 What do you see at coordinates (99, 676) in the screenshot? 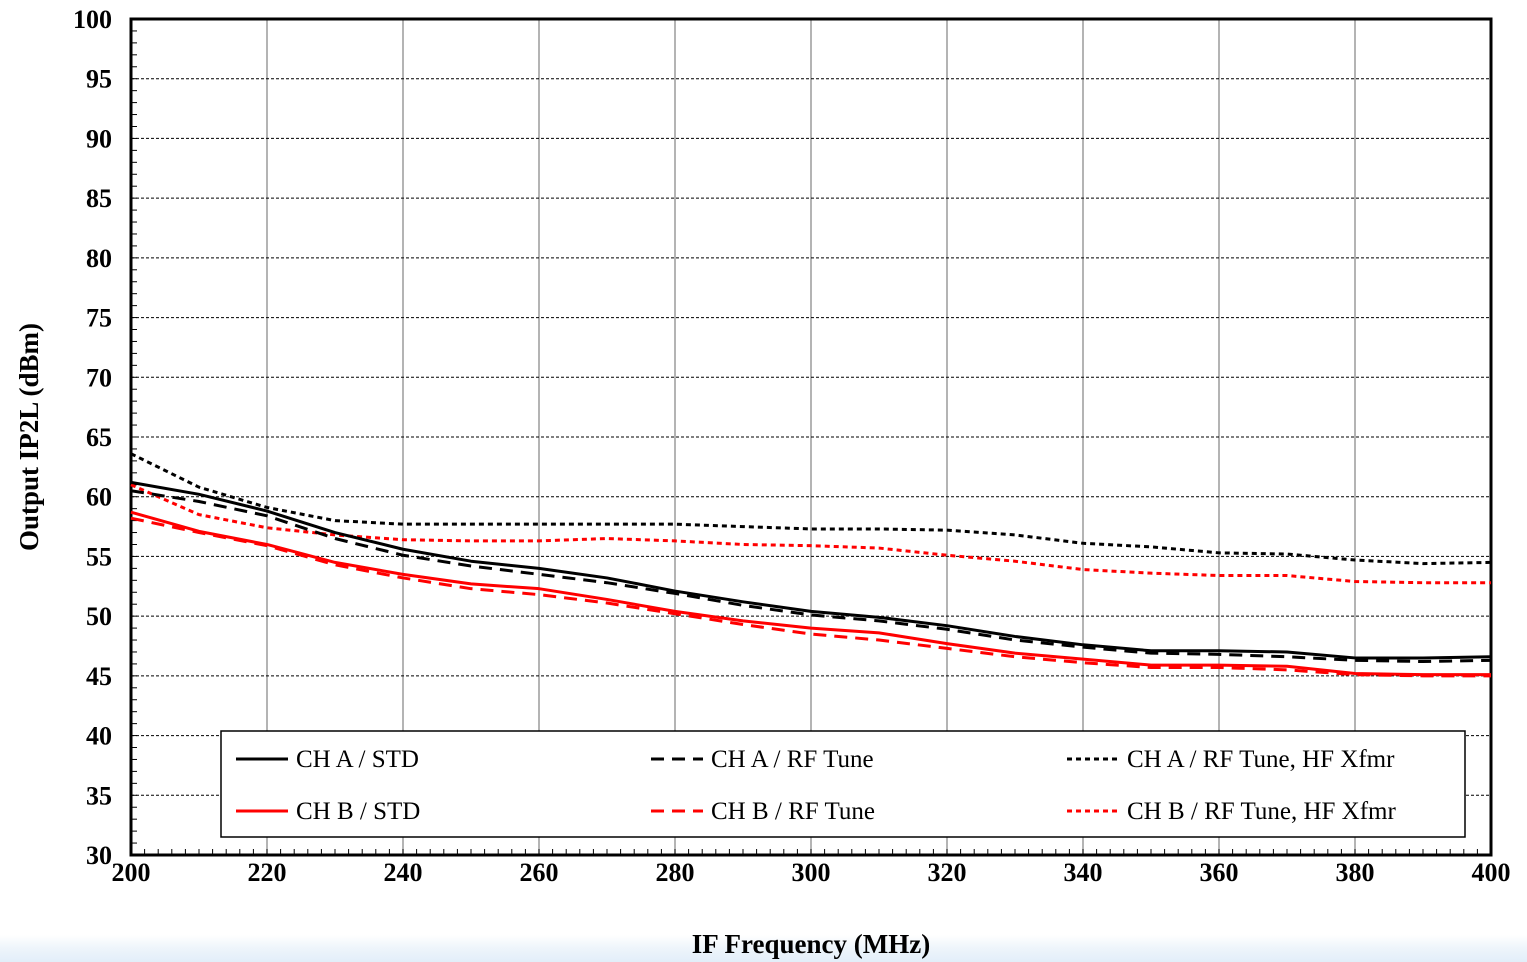
I see `y-tick-label: 45` at bounding box center [99, 676].